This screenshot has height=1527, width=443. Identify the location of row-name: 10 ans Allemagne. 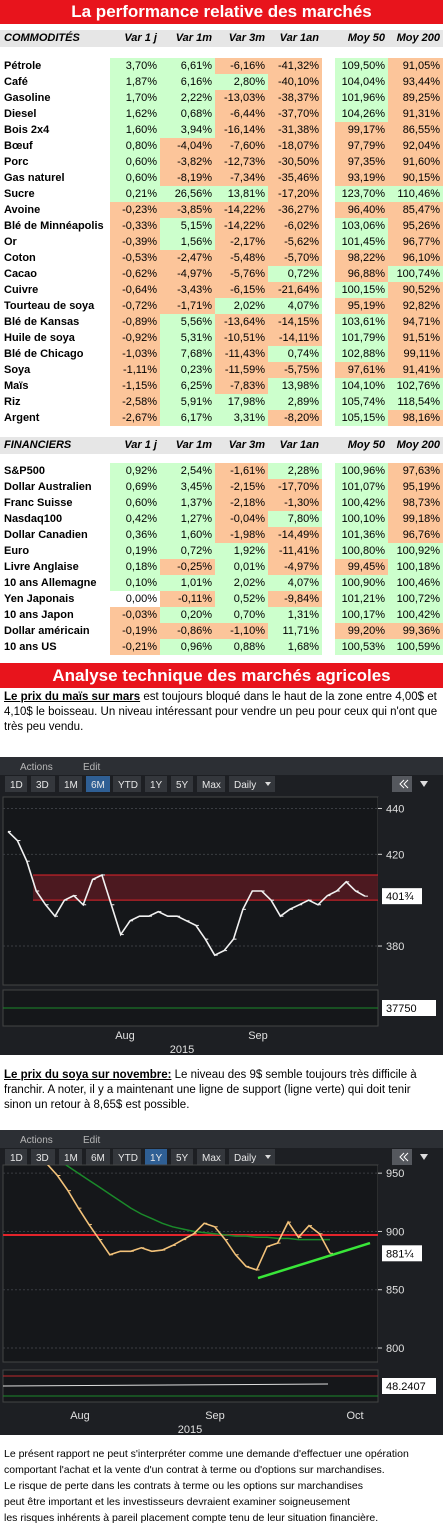
(55, 583).